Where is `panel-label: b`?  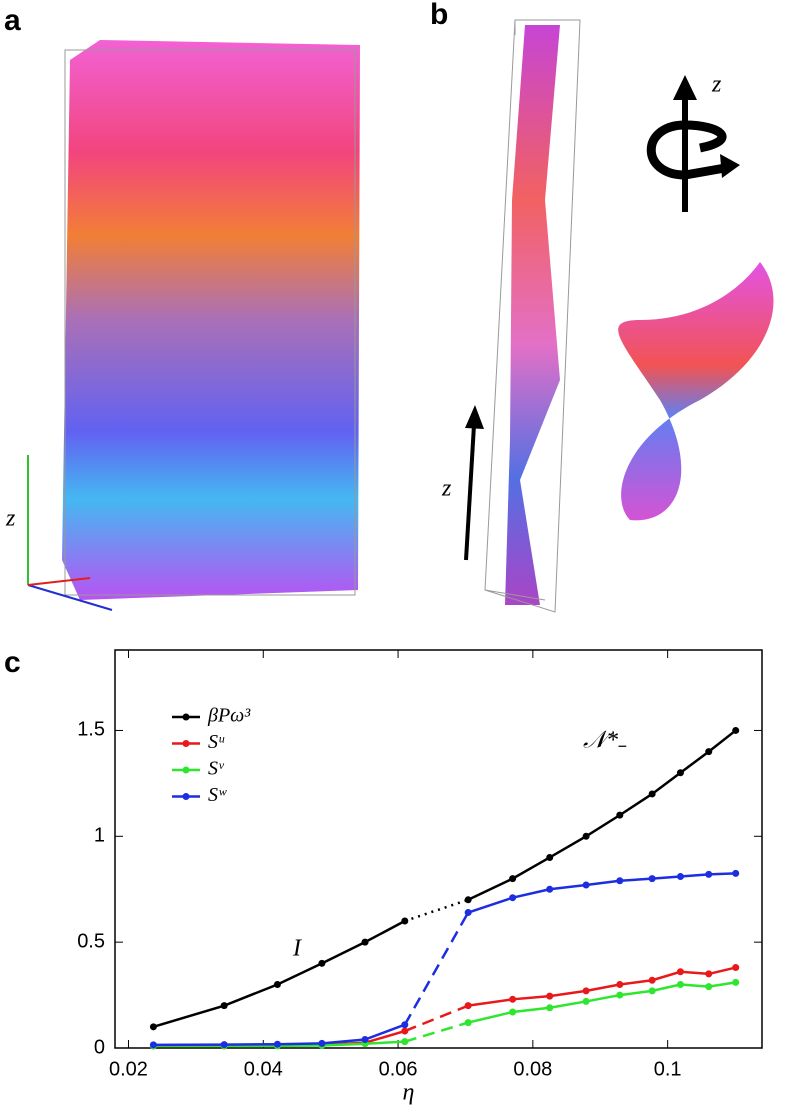 panel-label: b is located at coordinates (439, 15).